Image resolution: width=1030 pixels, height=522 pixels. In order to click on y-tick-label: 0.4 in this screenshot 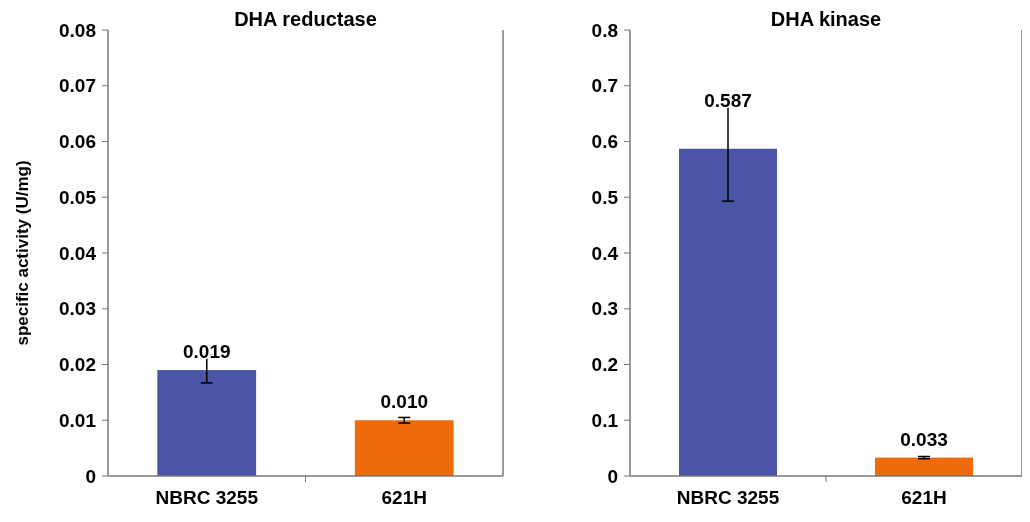, I will do `click(605, 253)`.